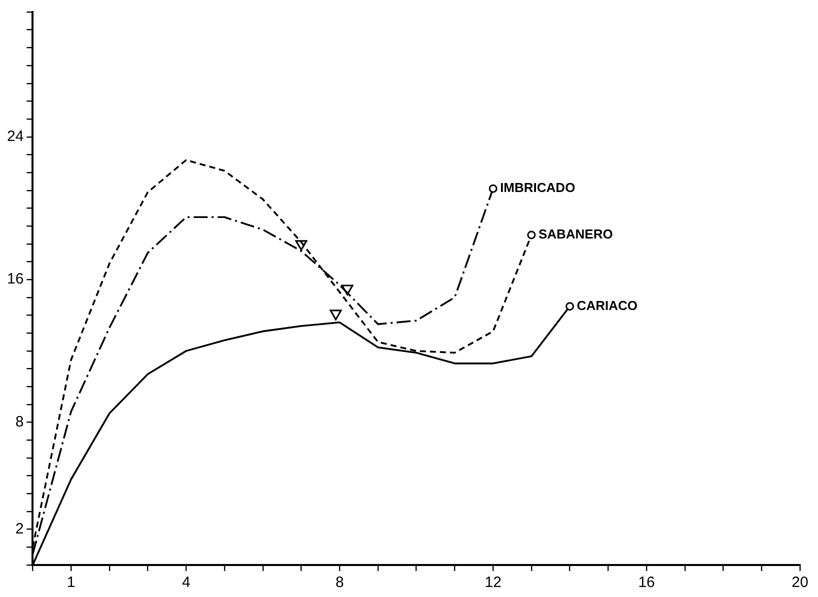 This screenshot has width=818, height=597. Describe the element at coordinates (339, 583) in the screenshot. I see `x-tick-label: 8` at that location.